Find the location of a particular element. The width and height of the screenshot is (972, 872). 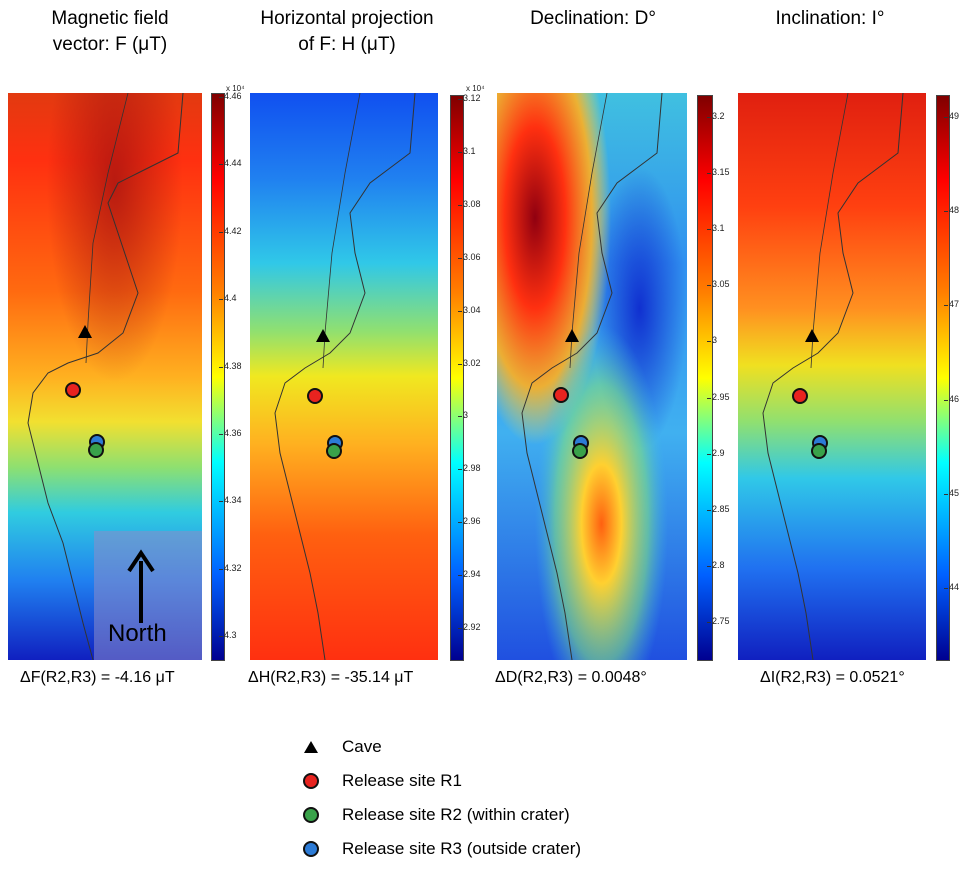

legend-label-cave: Cave is located at coordinates (362, 746).